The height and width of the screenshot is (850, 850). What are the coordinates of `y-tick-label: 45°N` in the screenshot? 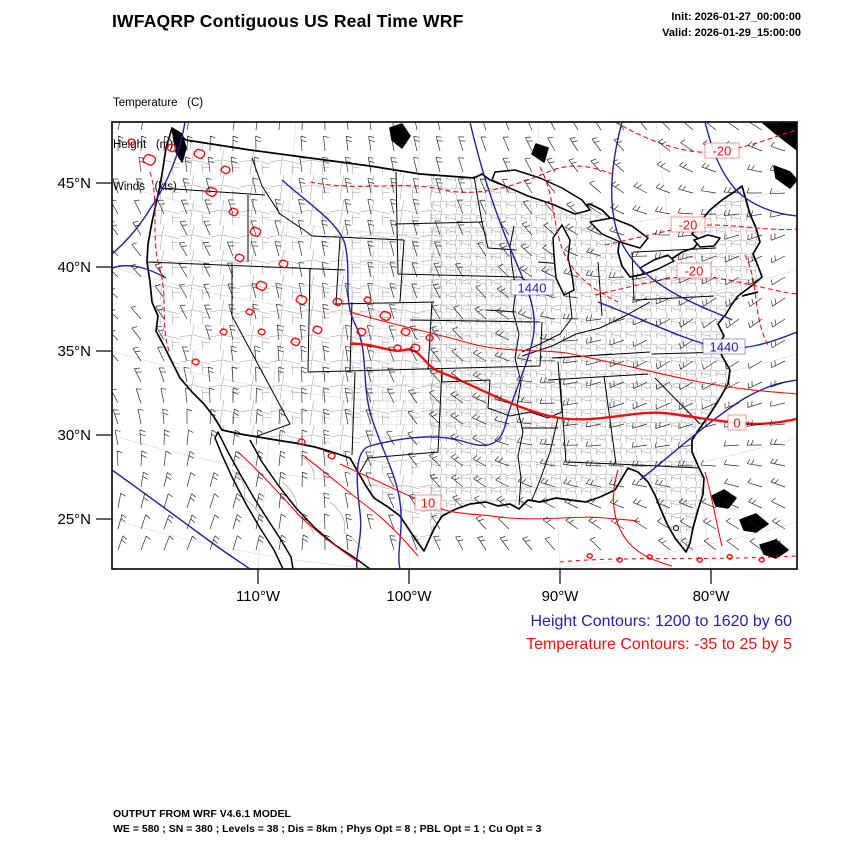 It's located at (74, 183).